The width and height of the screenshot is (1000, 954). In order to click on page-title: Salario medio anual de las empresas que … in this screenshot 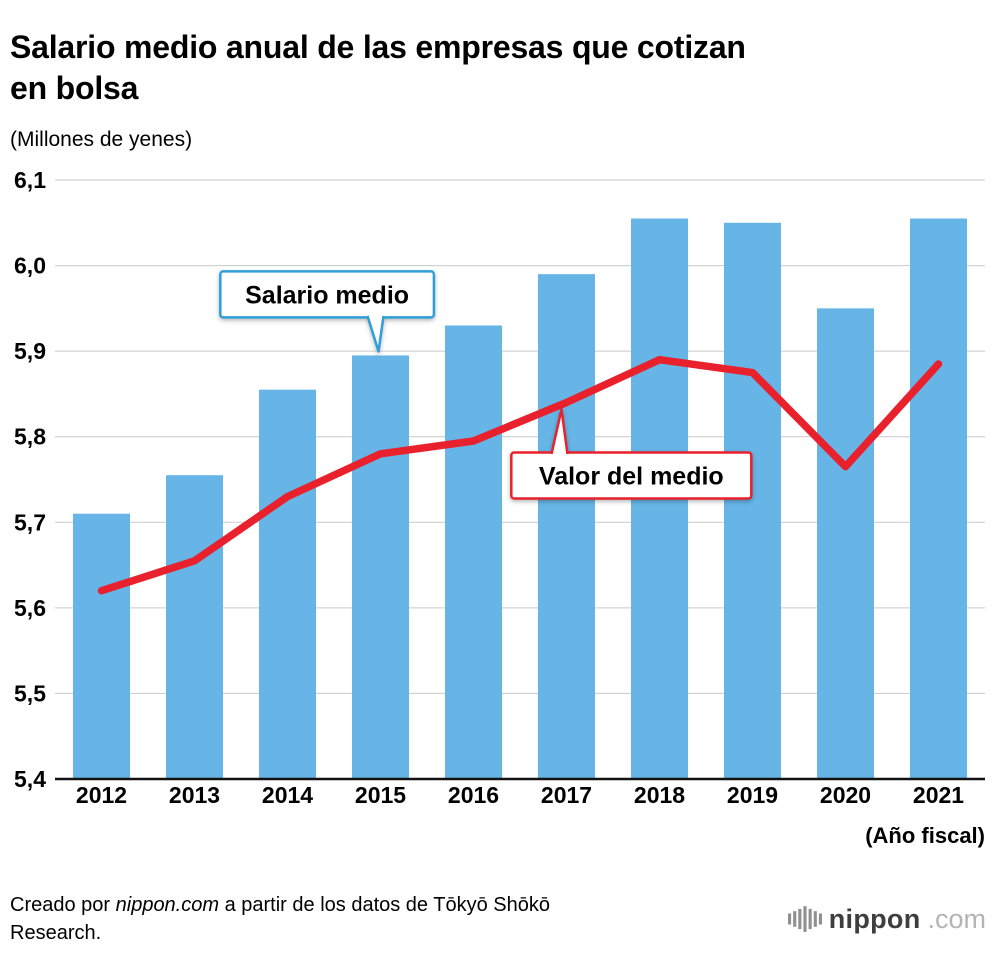, I will do `click(378, 68)`.